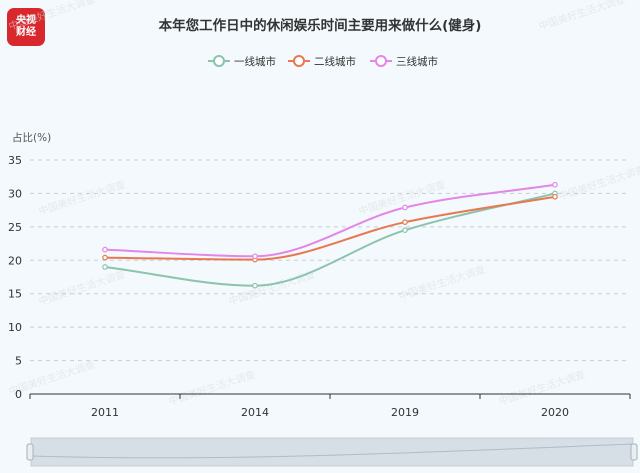  I want to click on y-tick-label: 30, so click(15, 193).